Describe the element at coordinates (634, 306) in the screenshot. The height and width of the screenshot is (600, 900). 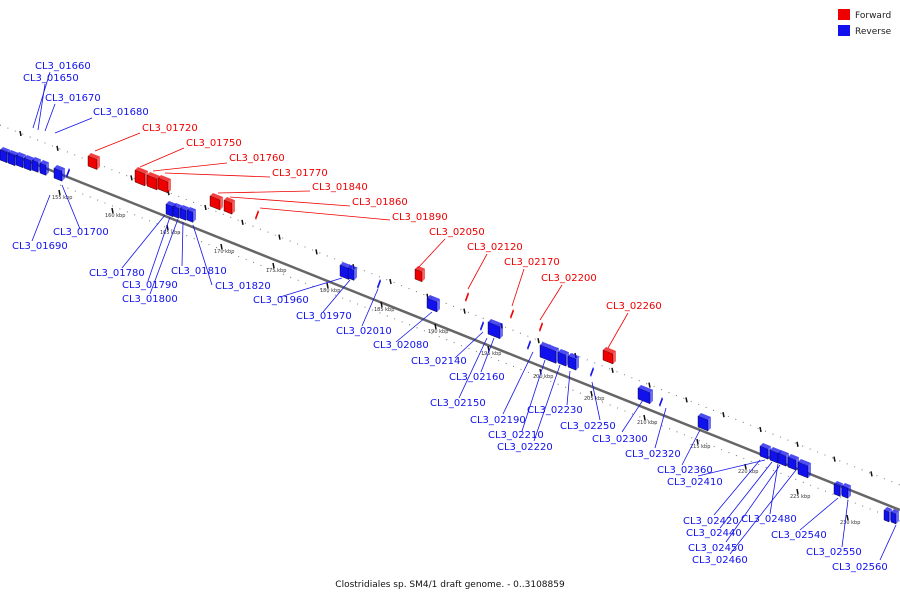
I see `forward-gene-label: CL3_02260` at that location.